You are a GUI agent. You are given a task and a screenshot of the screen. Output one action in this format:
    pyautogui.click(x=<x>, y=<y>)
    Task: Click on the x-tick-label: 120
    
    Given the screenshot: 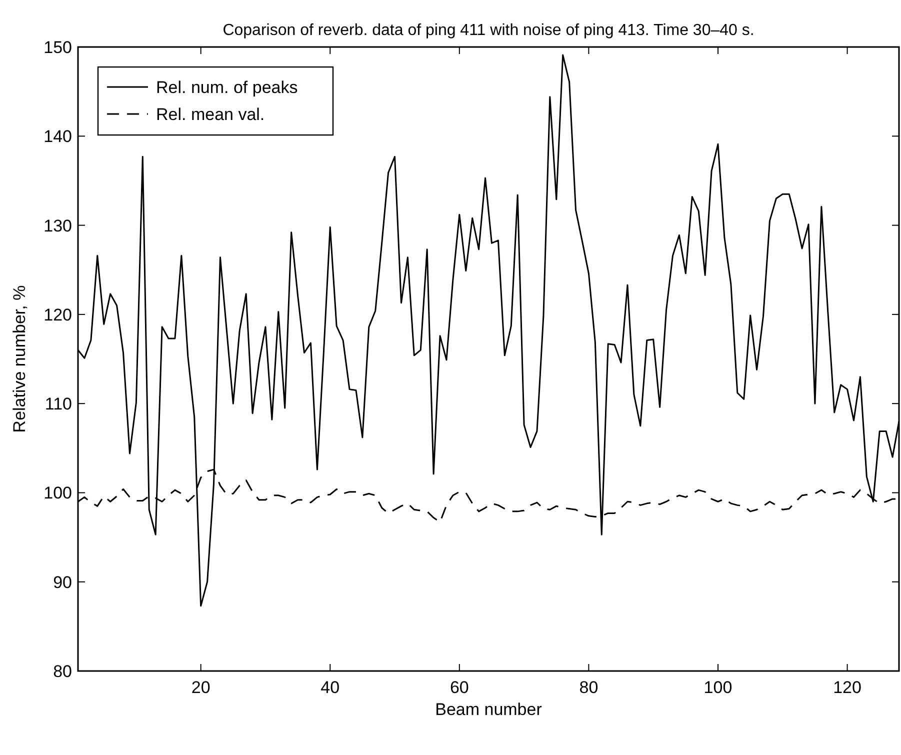 What is the action you would take?
    pyautogui.click(x=847, y=687)
    